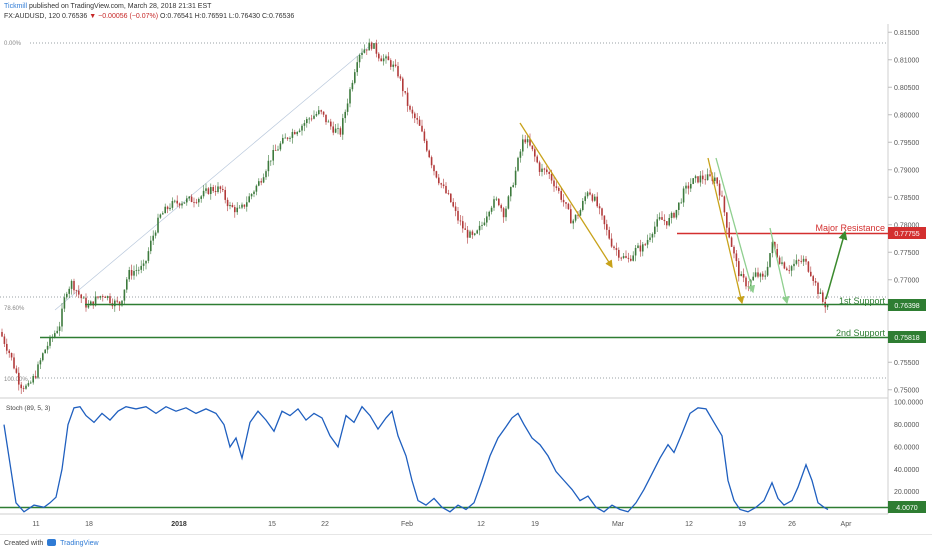  I want to click on price-tick-label: 0.79000, so click(906, 170).